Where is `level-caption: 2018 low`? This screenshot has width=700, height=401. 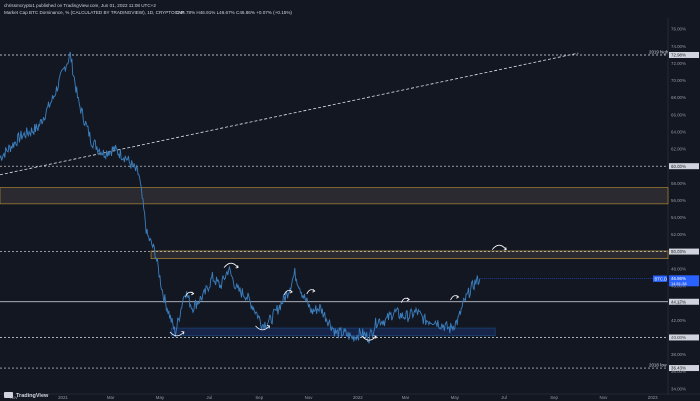
level-caption: 2018 low is located at coordinates (658, 365).